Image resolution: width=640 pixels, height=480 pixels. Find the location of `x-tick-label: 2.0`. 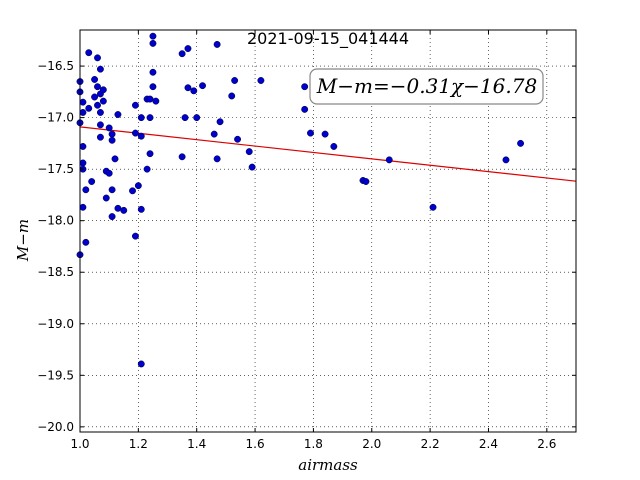

x-tick-label: 2.0 is located at coordinates (371, 444).